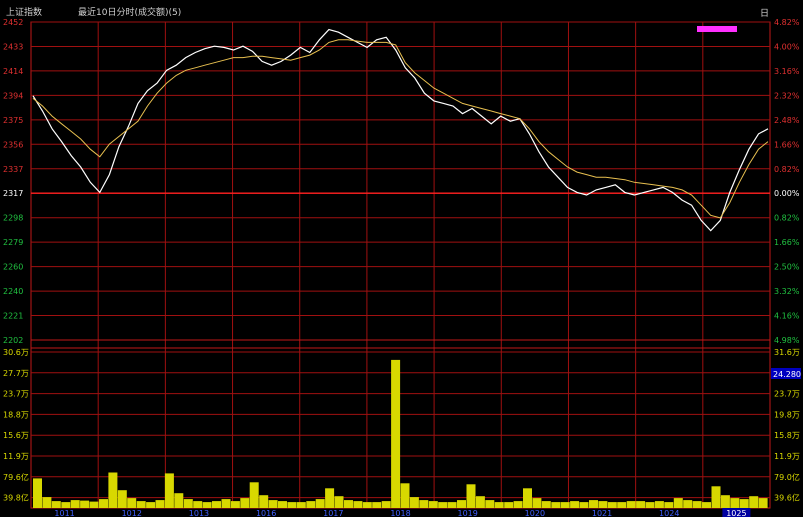  I want to click on chart-subtitle: 最近10日分时(成交额)(5), so click(129, 12).